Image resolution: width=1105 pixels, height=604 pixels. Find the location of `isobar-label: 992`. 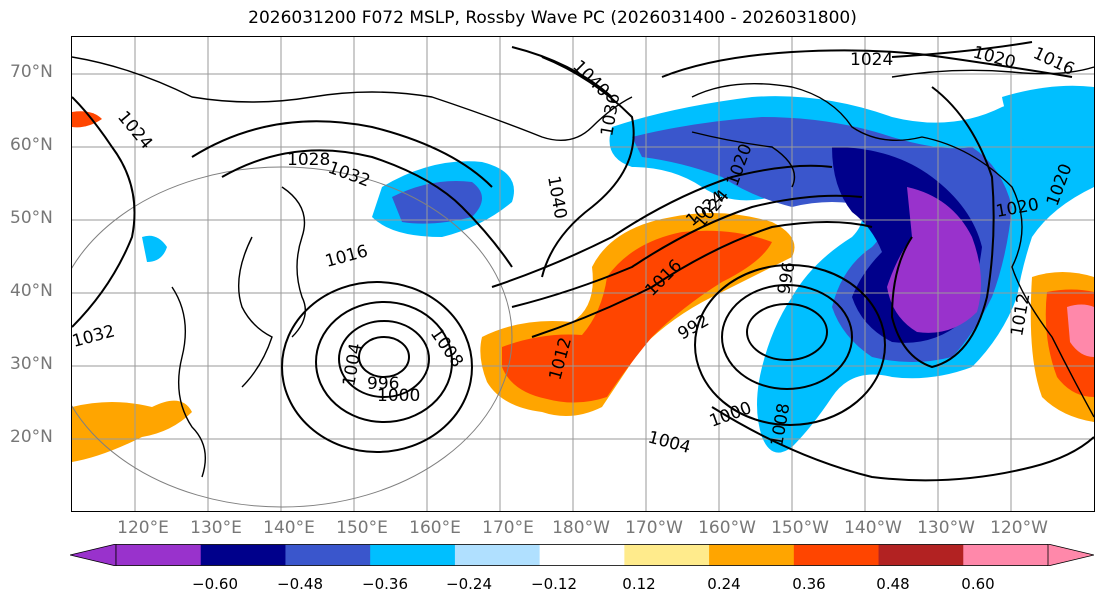

isobar-label: 992 is located at coordinates (694, 328).